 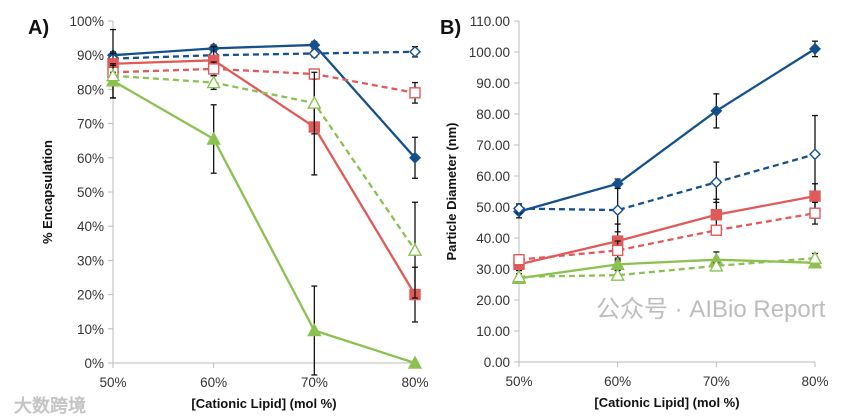 I want to click on y-tick-label: 100.00, so click(x=489, y=52).